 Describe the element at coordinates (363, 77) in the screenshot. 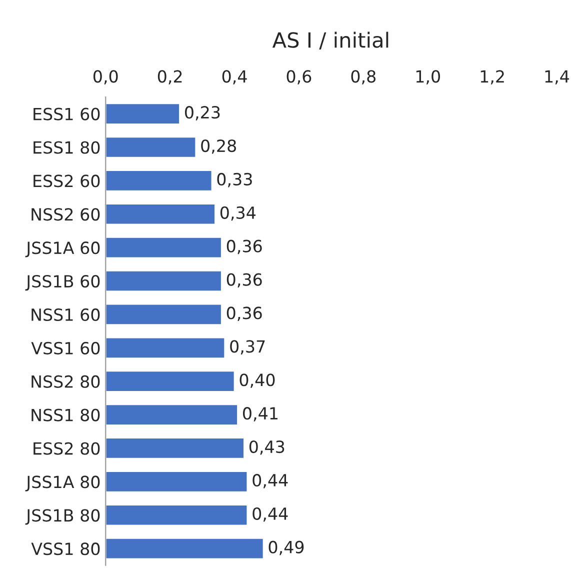

I see `x-tick-label: 0,8` at that location.